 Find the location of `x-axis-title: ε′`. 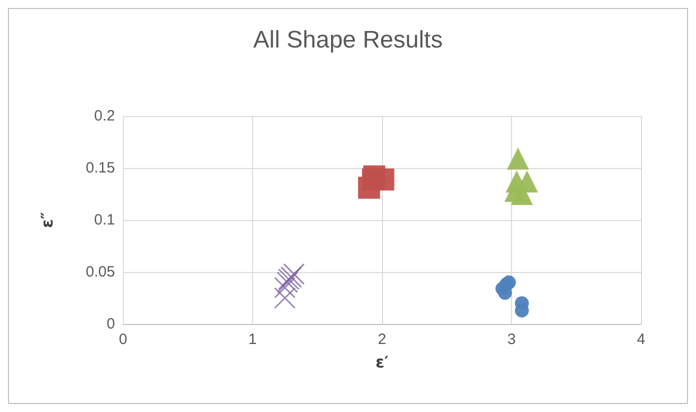

x-axis-title: ε′ is located at coordinates (382, 362).